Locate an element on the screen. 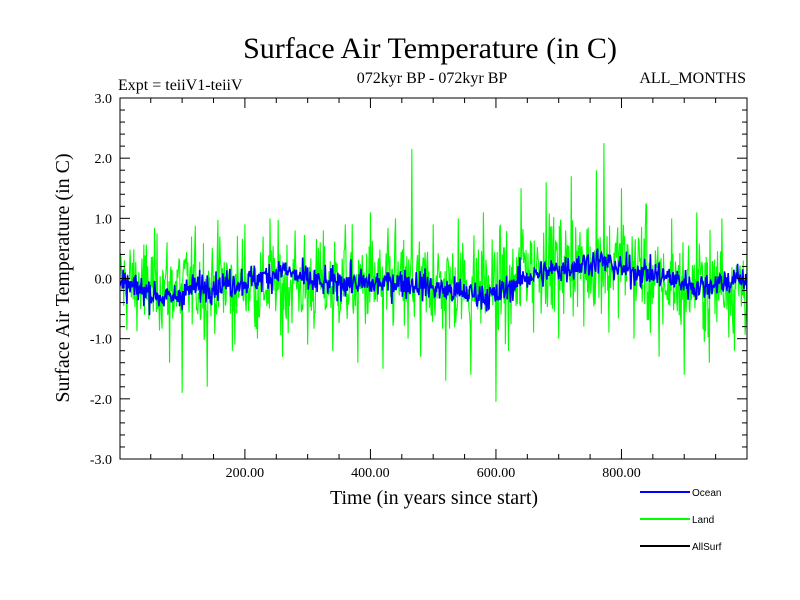 The image size is (800, 600). x-tick-label: 400.00 is located at coordinates (370, 473).